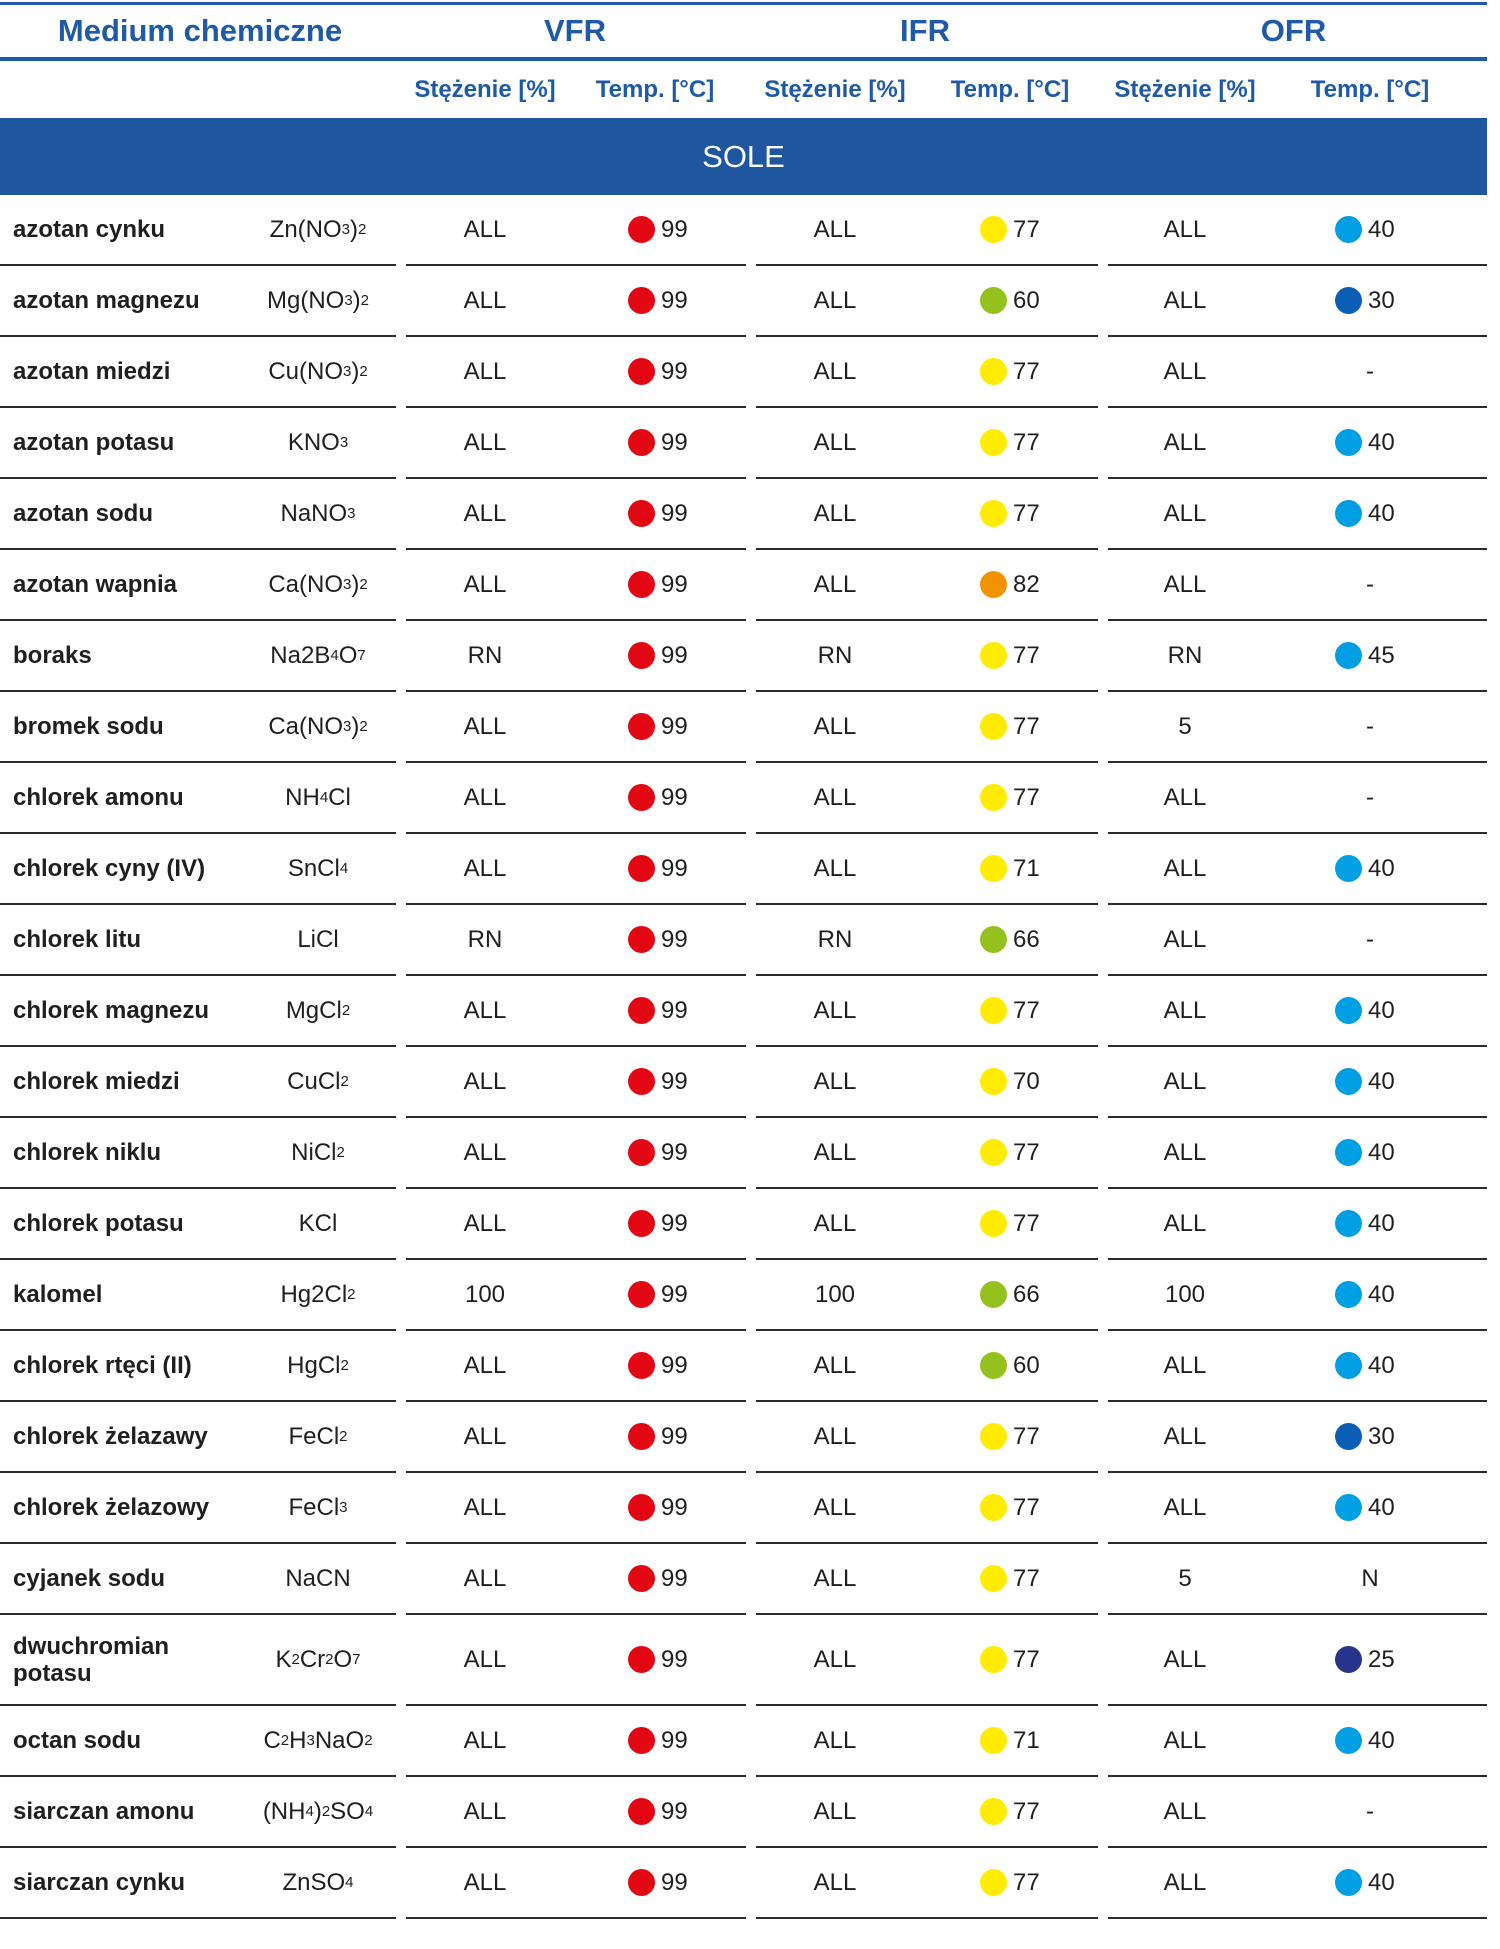 The width and height of the screenshot is (1500, 1949). Describe the element at coordinates (284, 1811) in the screenshot. I see `formula-part: (NH` at that location.